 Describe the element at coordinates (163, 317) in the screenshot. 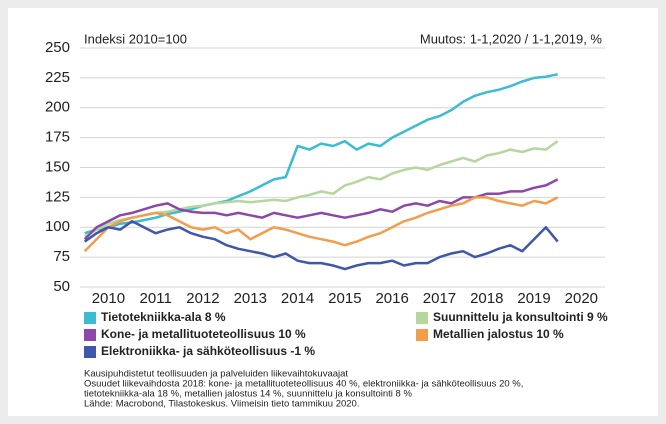

I see `legend-label: Tietotekniikka-ala 8 %` at that location.